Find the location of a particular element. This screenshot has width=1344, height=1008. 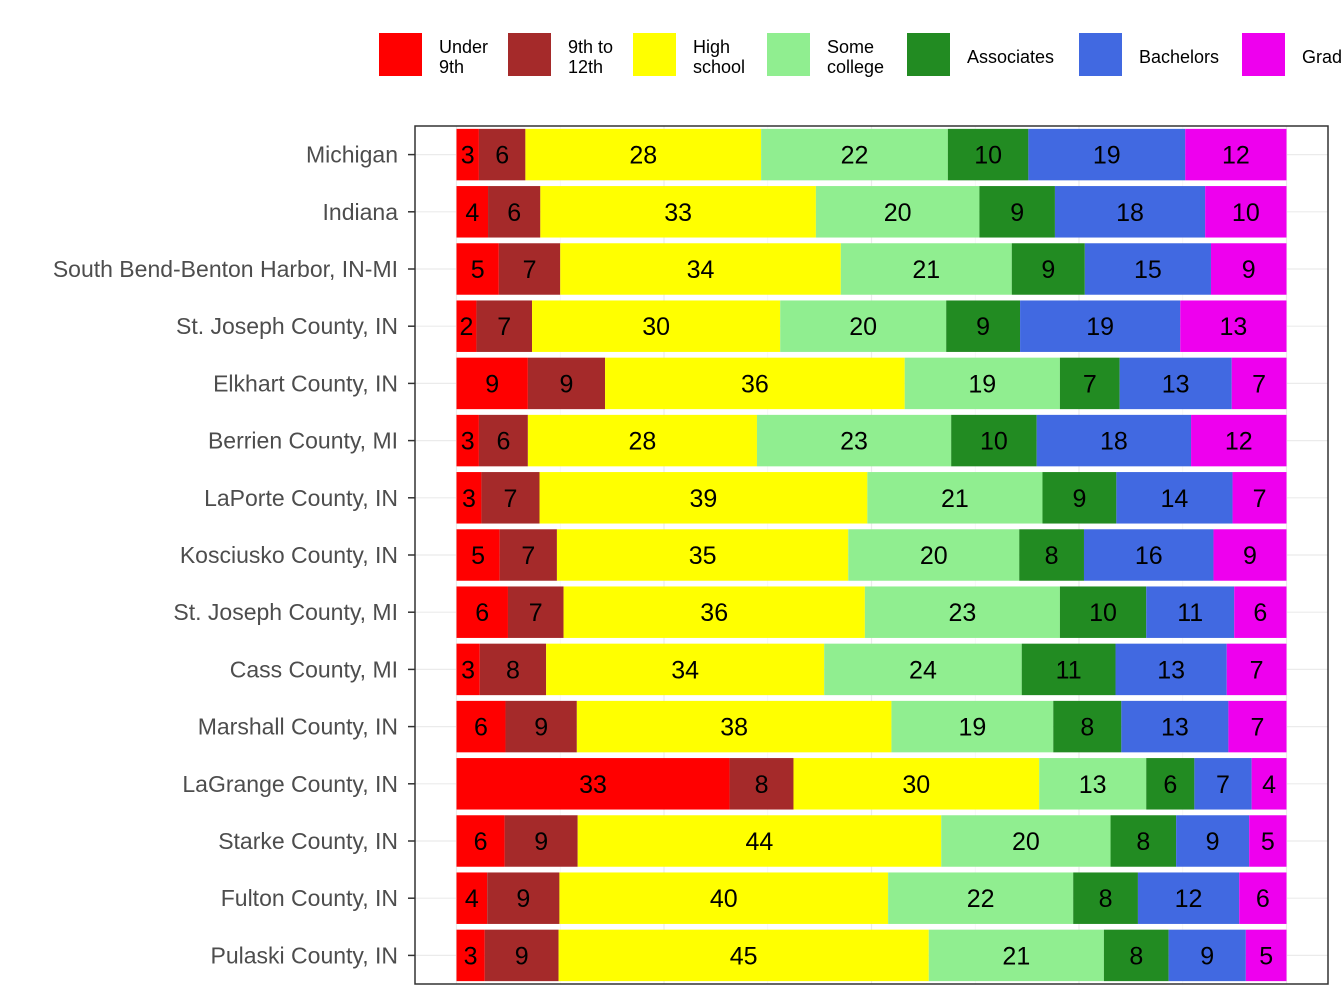

bar-value-label: 34 is located at coordinates (685, 670).